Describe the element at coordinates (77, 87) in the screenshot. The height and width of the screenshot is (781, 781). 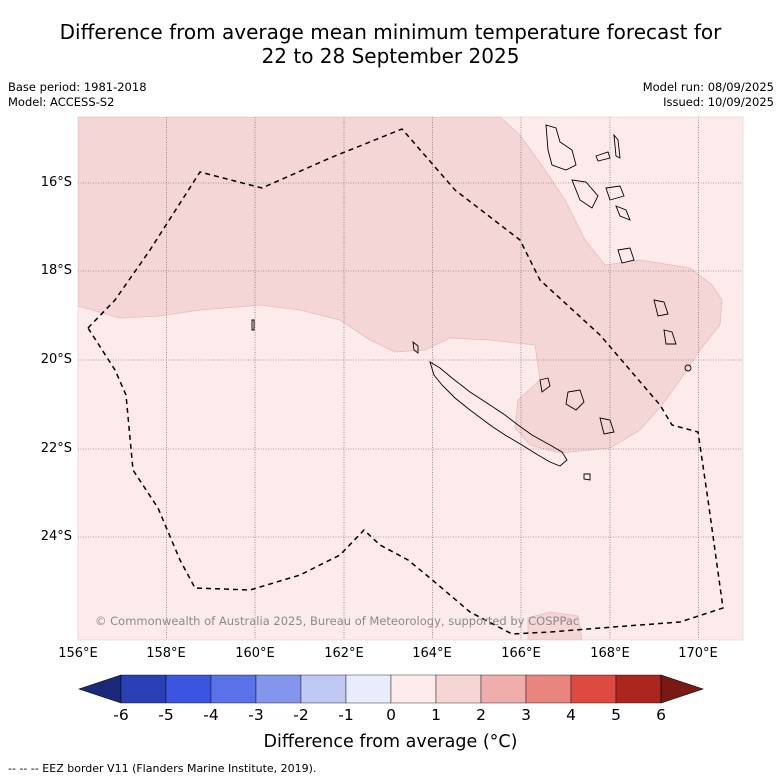
I see `base-period: Base period: 1981-2018` at that location.